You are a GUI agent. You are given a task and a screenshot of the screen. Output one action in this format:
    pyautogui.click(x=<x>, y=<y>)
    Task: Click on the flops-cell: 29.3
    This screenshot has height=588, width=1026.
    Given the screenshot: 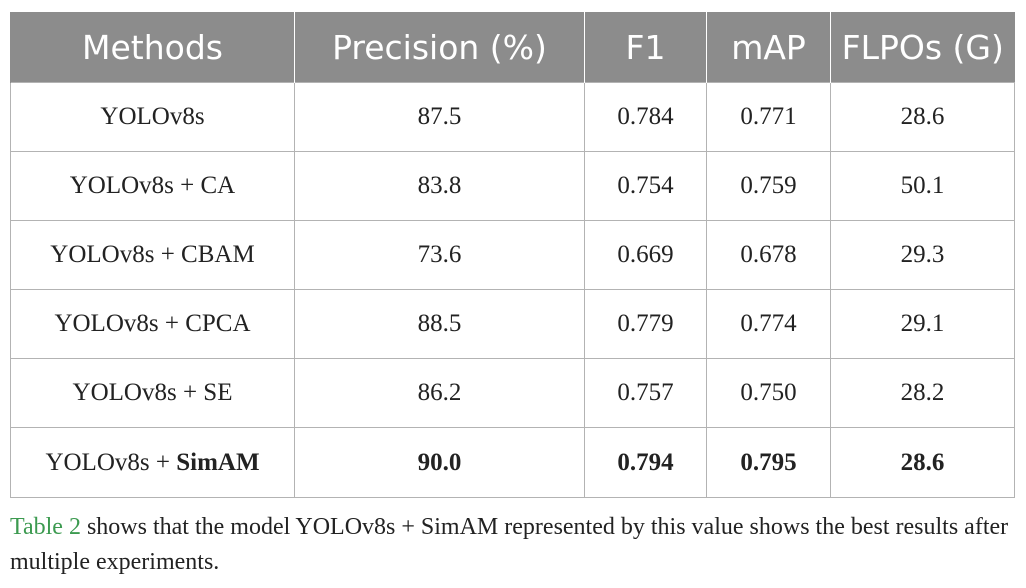 What is the action you would take?
    pyautogui.click(x=922, y=255)
    